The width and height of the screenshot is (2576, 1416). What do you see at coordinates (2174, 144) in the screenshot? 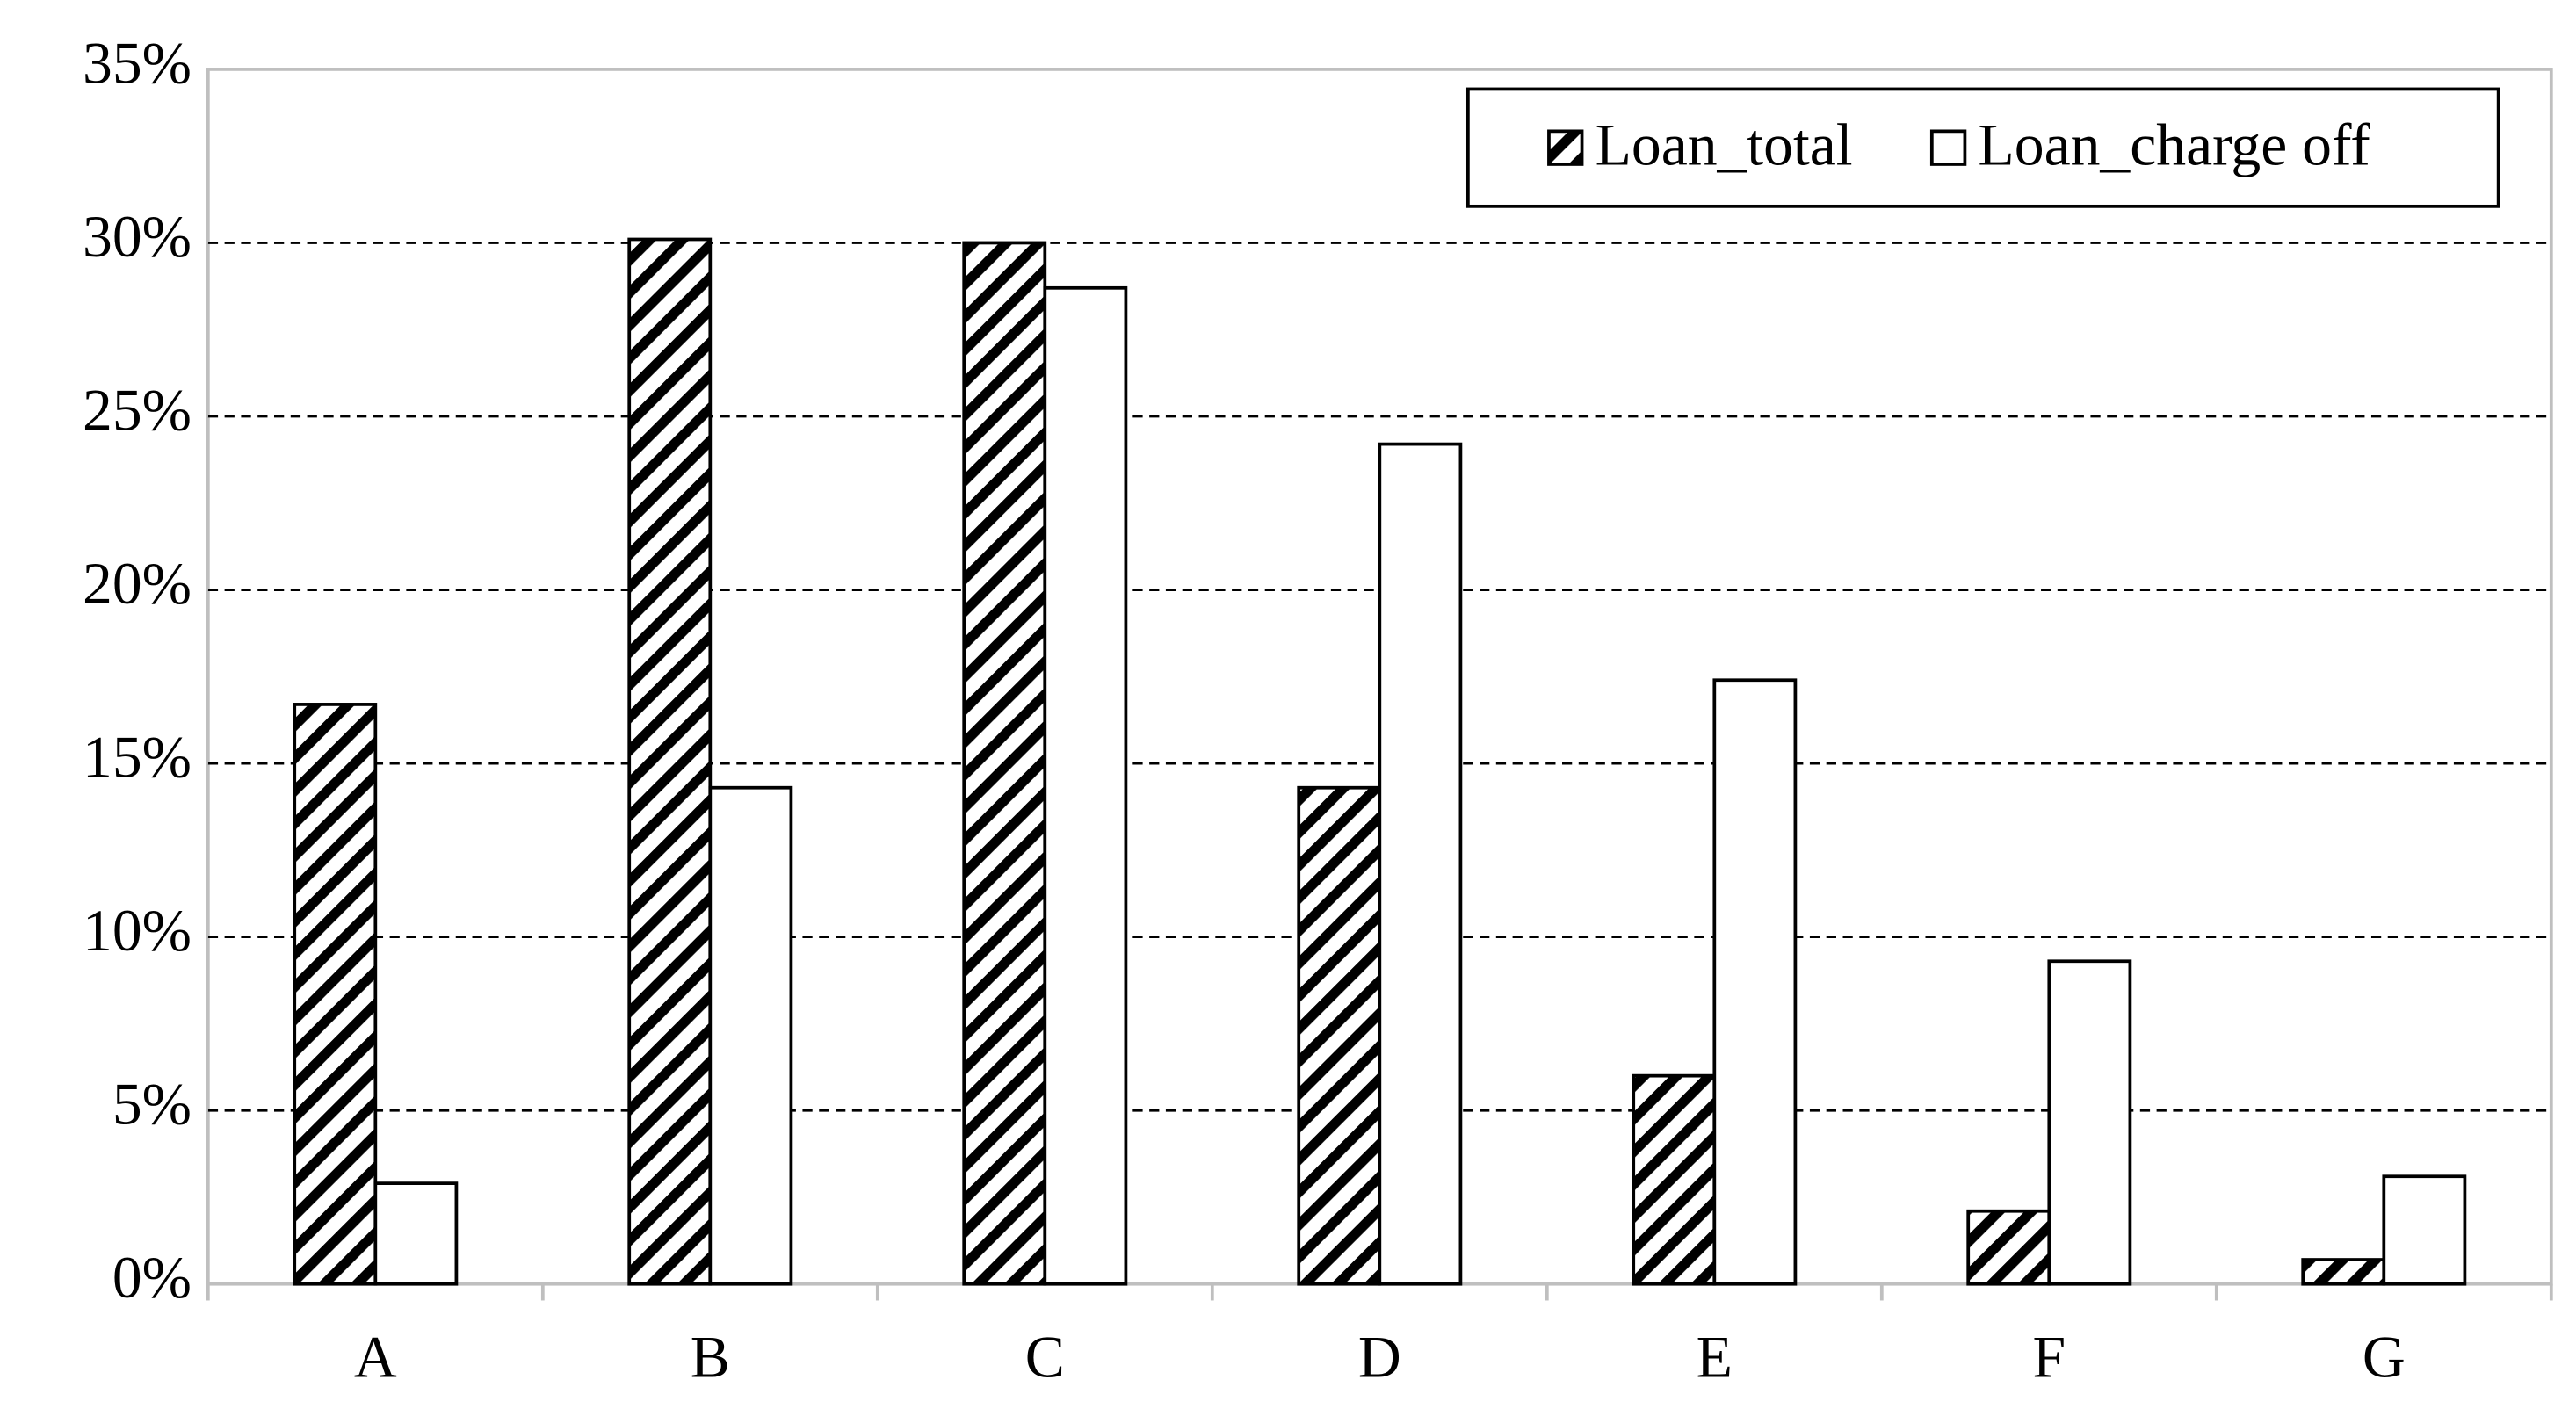
I see `legend-label: Loan_charge off` at bounding box center [2174, 144].